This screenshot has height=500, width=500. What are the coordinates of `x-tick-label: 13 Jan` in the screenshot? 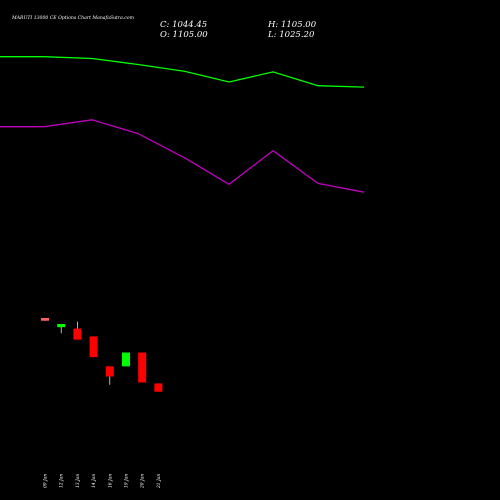 It's located at (78, 481).